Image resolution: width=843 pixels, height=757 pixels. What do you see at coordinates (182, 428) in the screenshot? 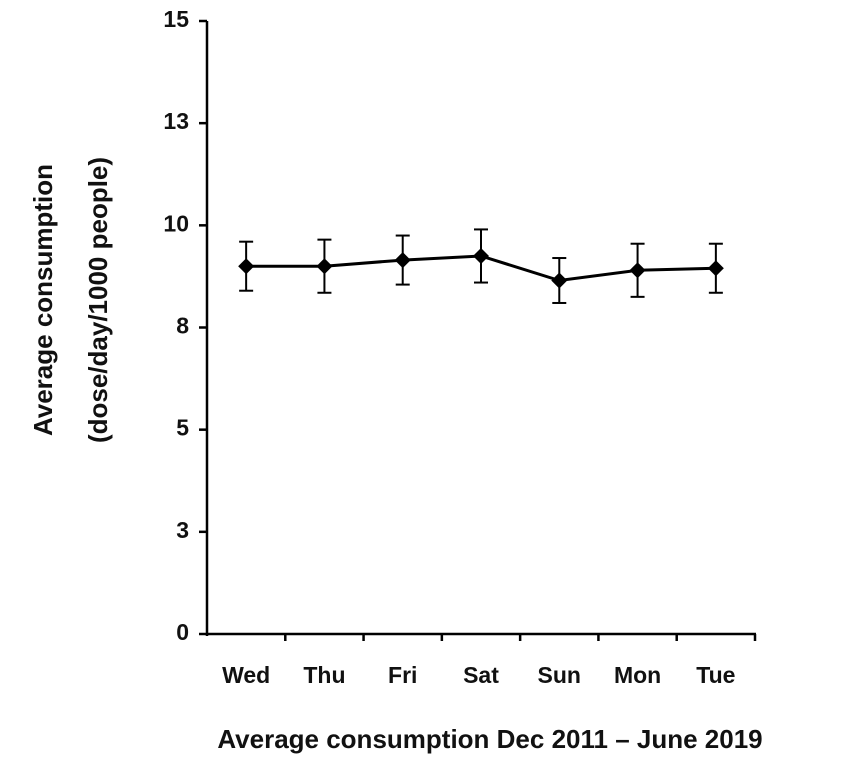
I see `y-tick-label: 5` at bounding box center [182, 428].